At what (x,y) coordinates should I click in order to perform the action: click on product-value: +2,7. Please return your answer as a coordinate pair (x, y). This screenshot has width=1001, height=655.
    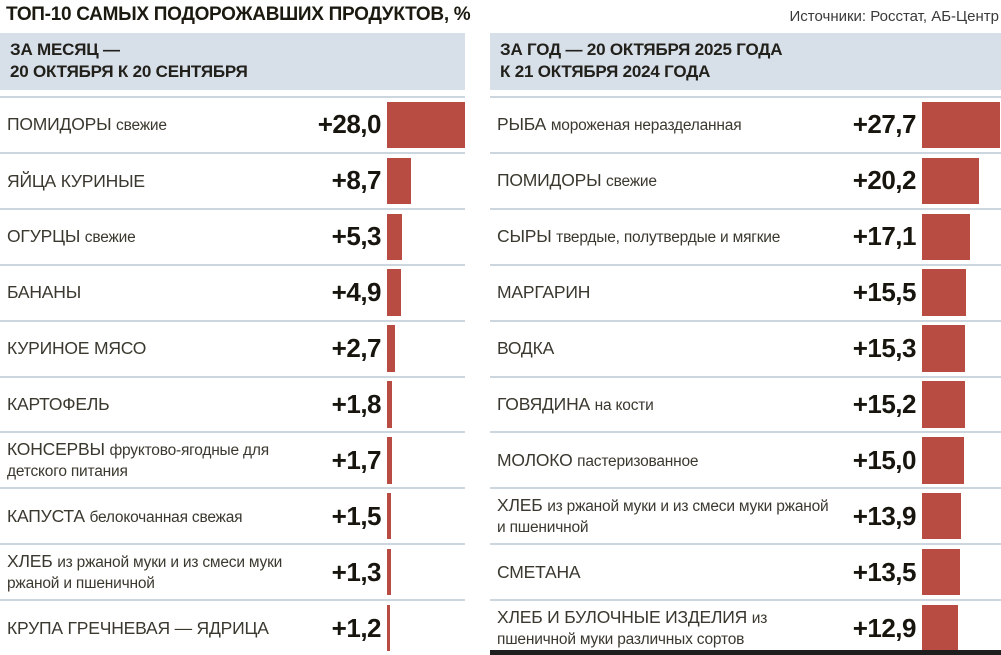
    Looking at the image, I should click on (356, 348).